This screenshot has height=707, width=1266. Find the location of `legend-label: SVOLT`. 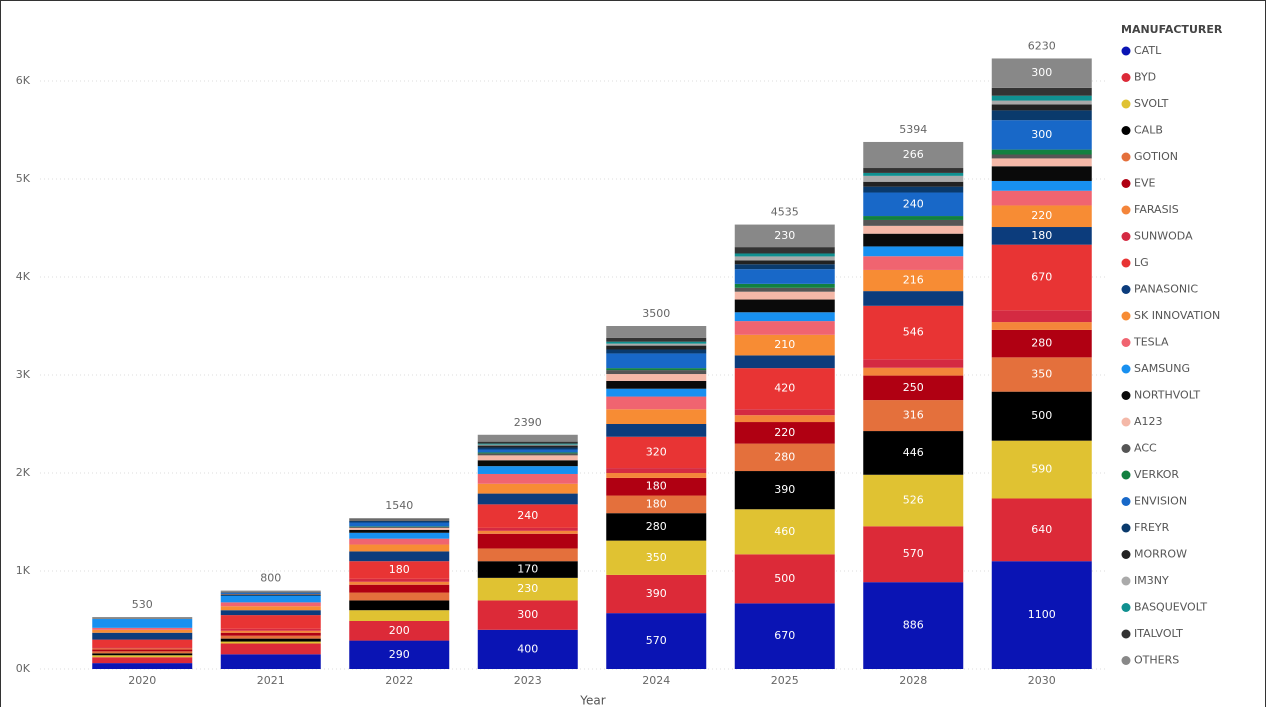

legend-label: SVOLT is located at coordinates (1151, 103).